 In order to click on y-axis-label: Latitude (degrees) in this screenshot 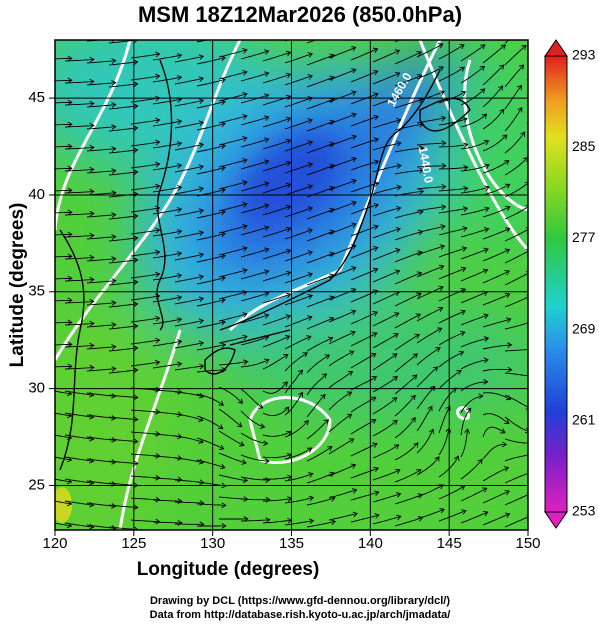, I will do `click(17, 285)`.